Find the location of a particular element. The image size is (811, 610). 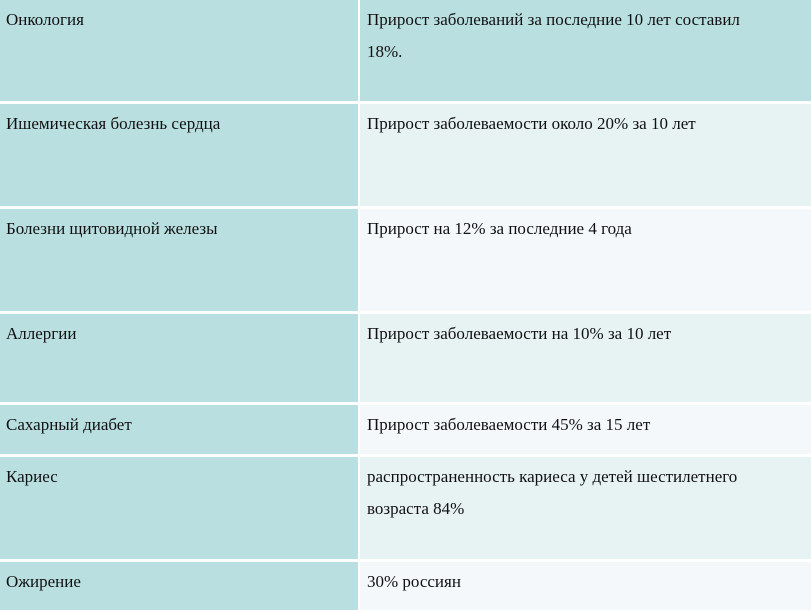

disease-name-cell: Аллергии is located at coordinates (180, 359).